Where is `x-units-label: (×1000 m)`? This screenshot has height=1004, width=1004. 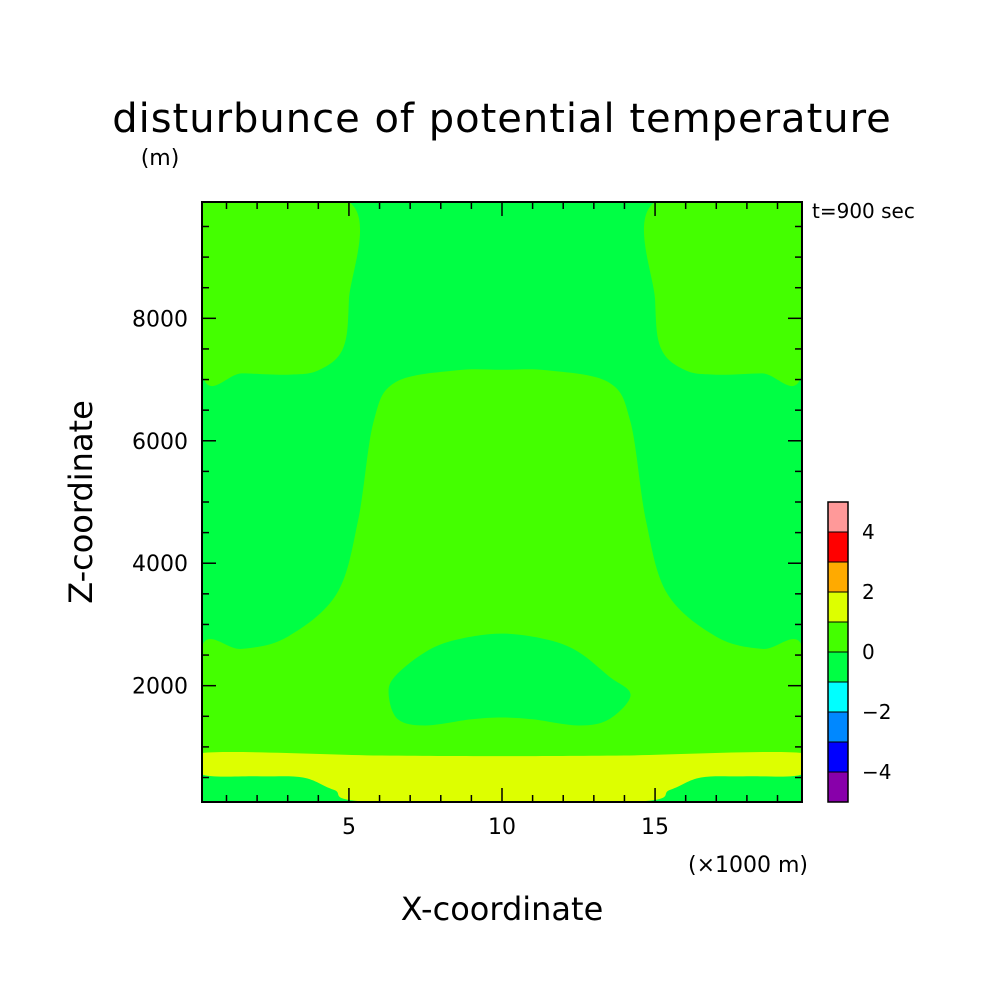 x-units-label: (×1000 m) is located at coordinates (748, 865).